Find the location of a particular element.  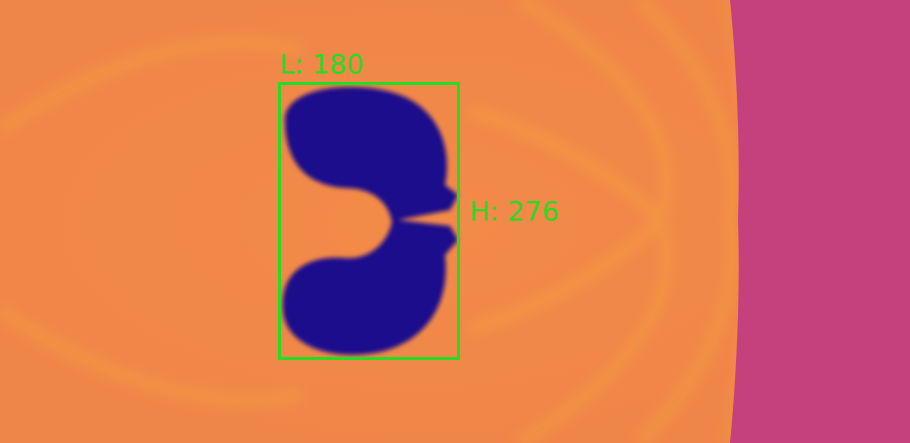

bounding-box is located at coordinates (369, 221).